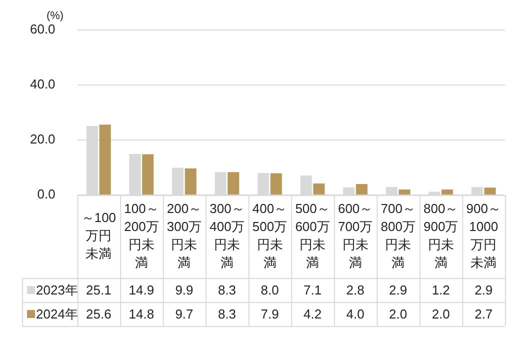  Describe the element at coordinates (355, 290) in the screenshot. I see `data-label: 2.8` at that location.